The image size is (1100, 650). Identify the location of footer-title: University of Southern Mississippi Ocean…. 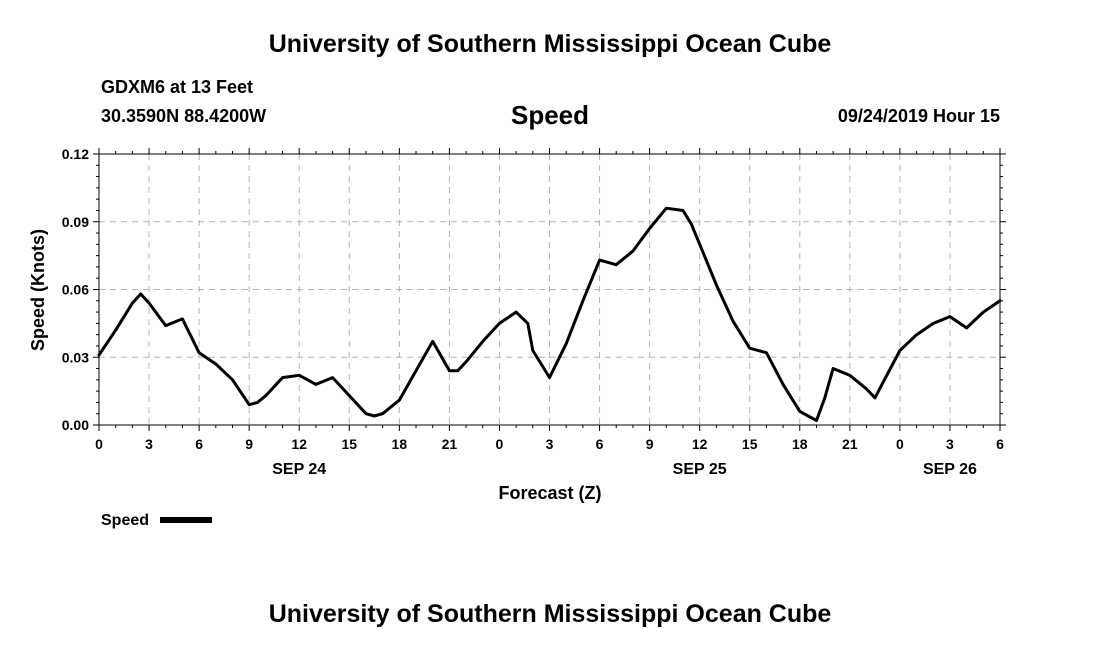
(550, 614).